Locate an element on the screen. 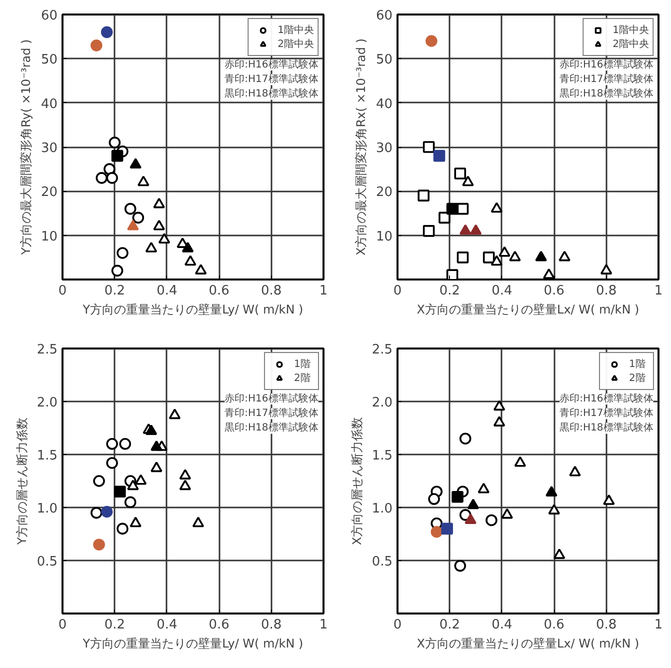 The height and width of the screenshot is (668, 671). y-axis-title: X方向の層せん断力係数 is located at coordinates (357, 481).